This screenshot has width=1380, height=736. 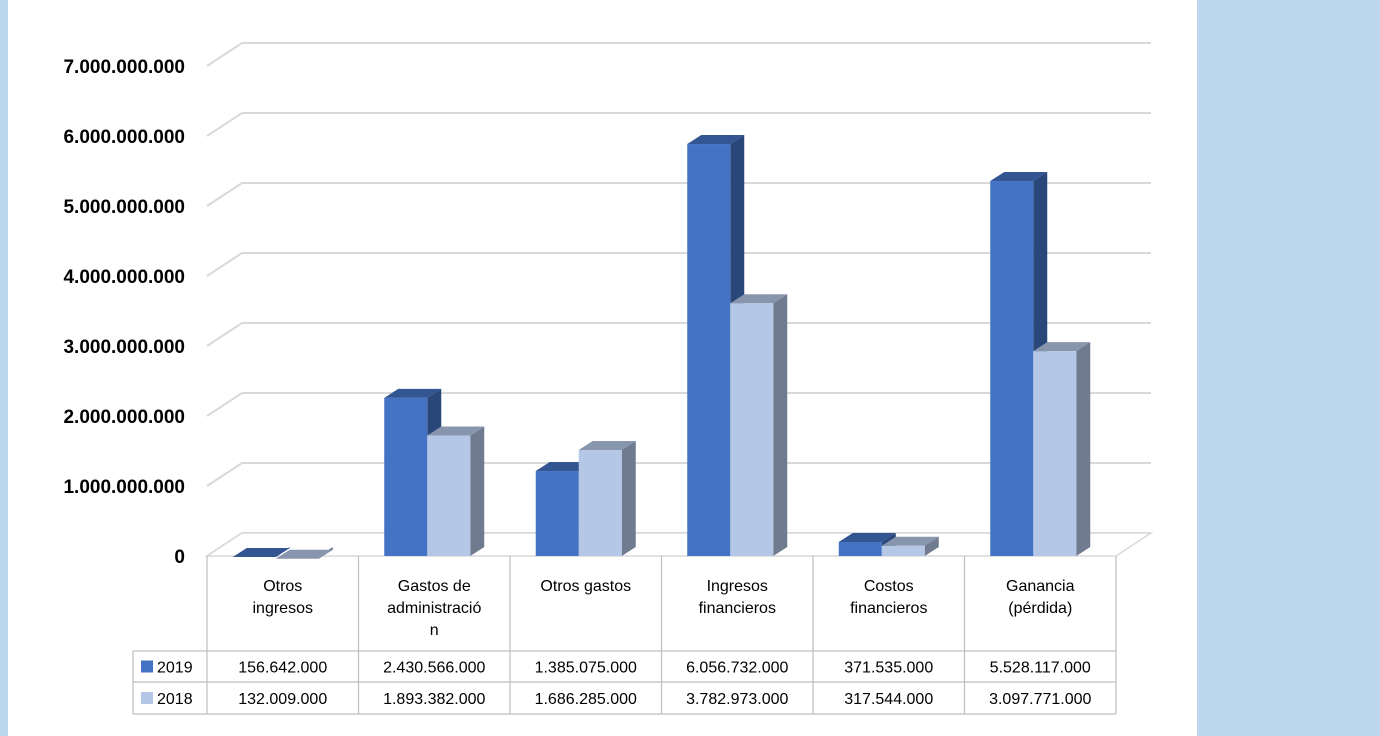 I want to click on data-table-value: 156.642.000, so click(x=282, y=668).